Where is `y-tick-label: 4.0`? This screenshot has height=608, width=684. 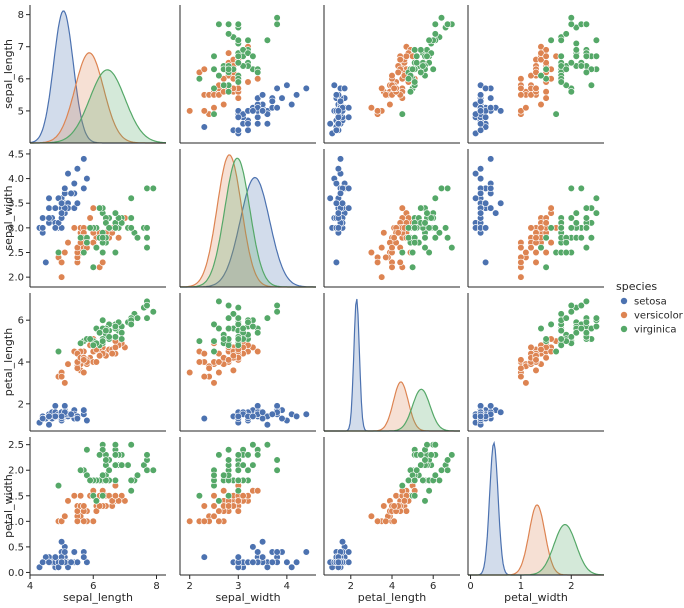 y-tick-label: 4.0 is located at coordinates (16, 179).